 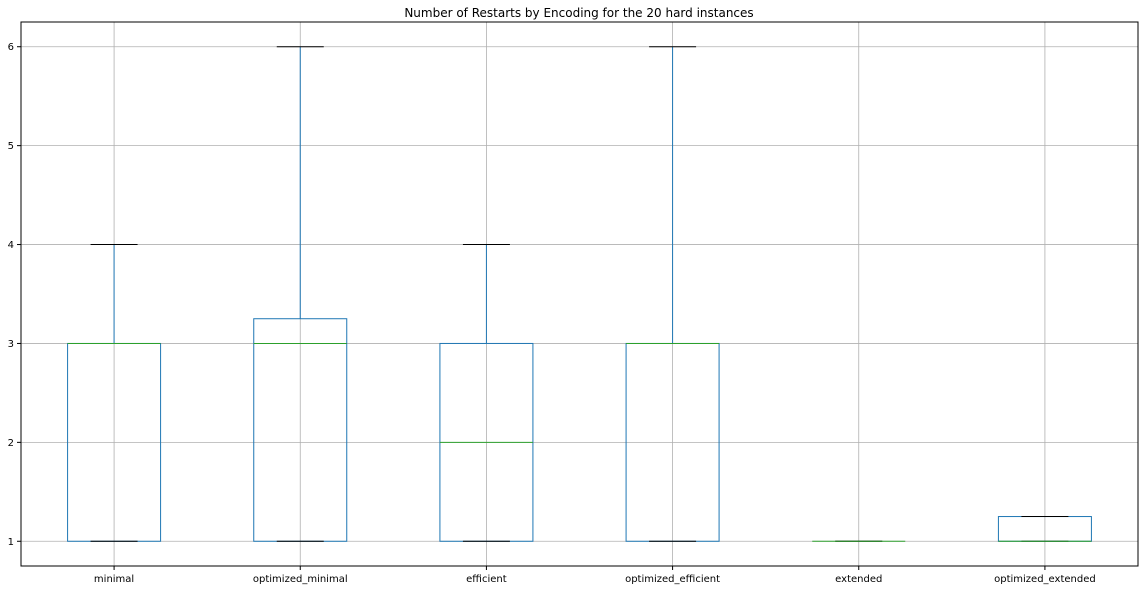 I want to click on y-tick-label: 1, so click(x=11, y=542).